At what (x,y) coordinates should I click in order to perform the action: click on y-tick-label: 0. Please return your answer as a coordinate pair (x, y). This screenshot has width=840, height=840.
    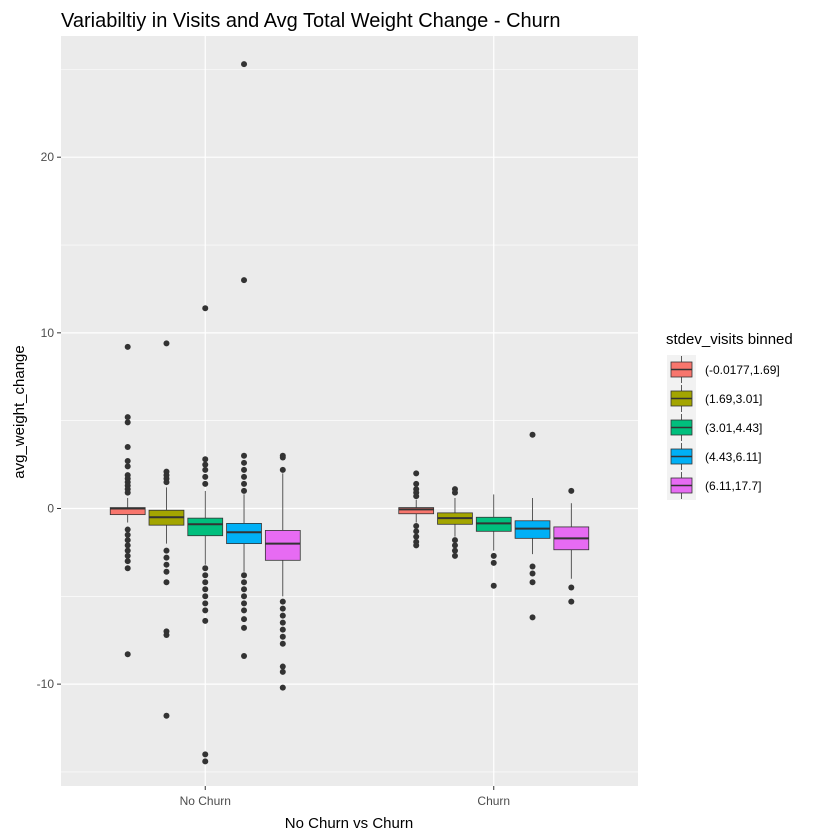
    Looking at the image, I should click on (50, 508).